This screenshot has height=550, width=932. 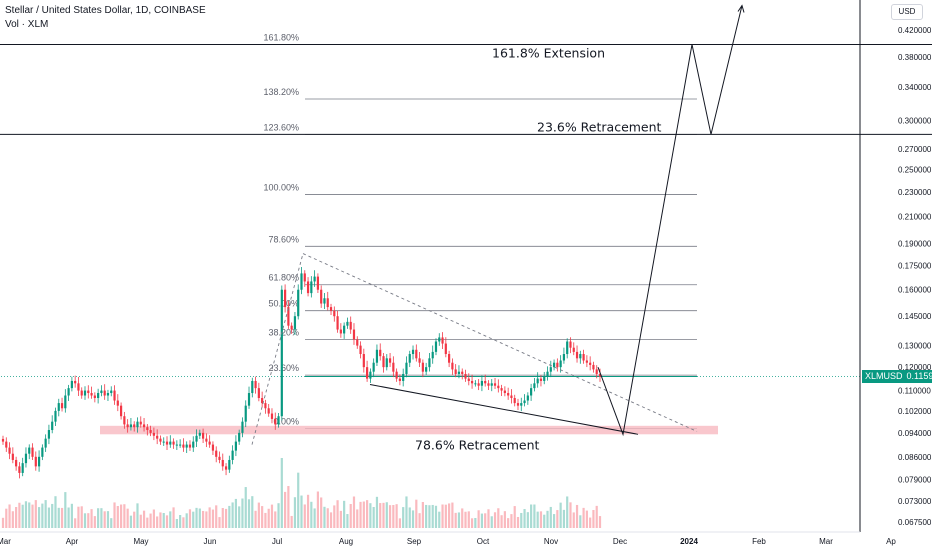 What do you see at coordinates (281, 187) in the screenshot?
I see `fib-level-label: 100.00%` at bounding box center [281, 187].